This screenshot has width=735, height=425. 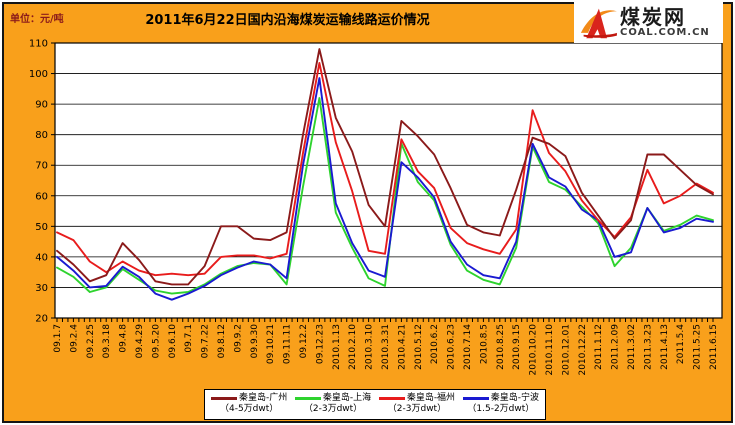 What do you see at coordinates (255, 341) in the screenshot?
I see `x-axis-label: 09.9.30` at bounding box center [255, 341].